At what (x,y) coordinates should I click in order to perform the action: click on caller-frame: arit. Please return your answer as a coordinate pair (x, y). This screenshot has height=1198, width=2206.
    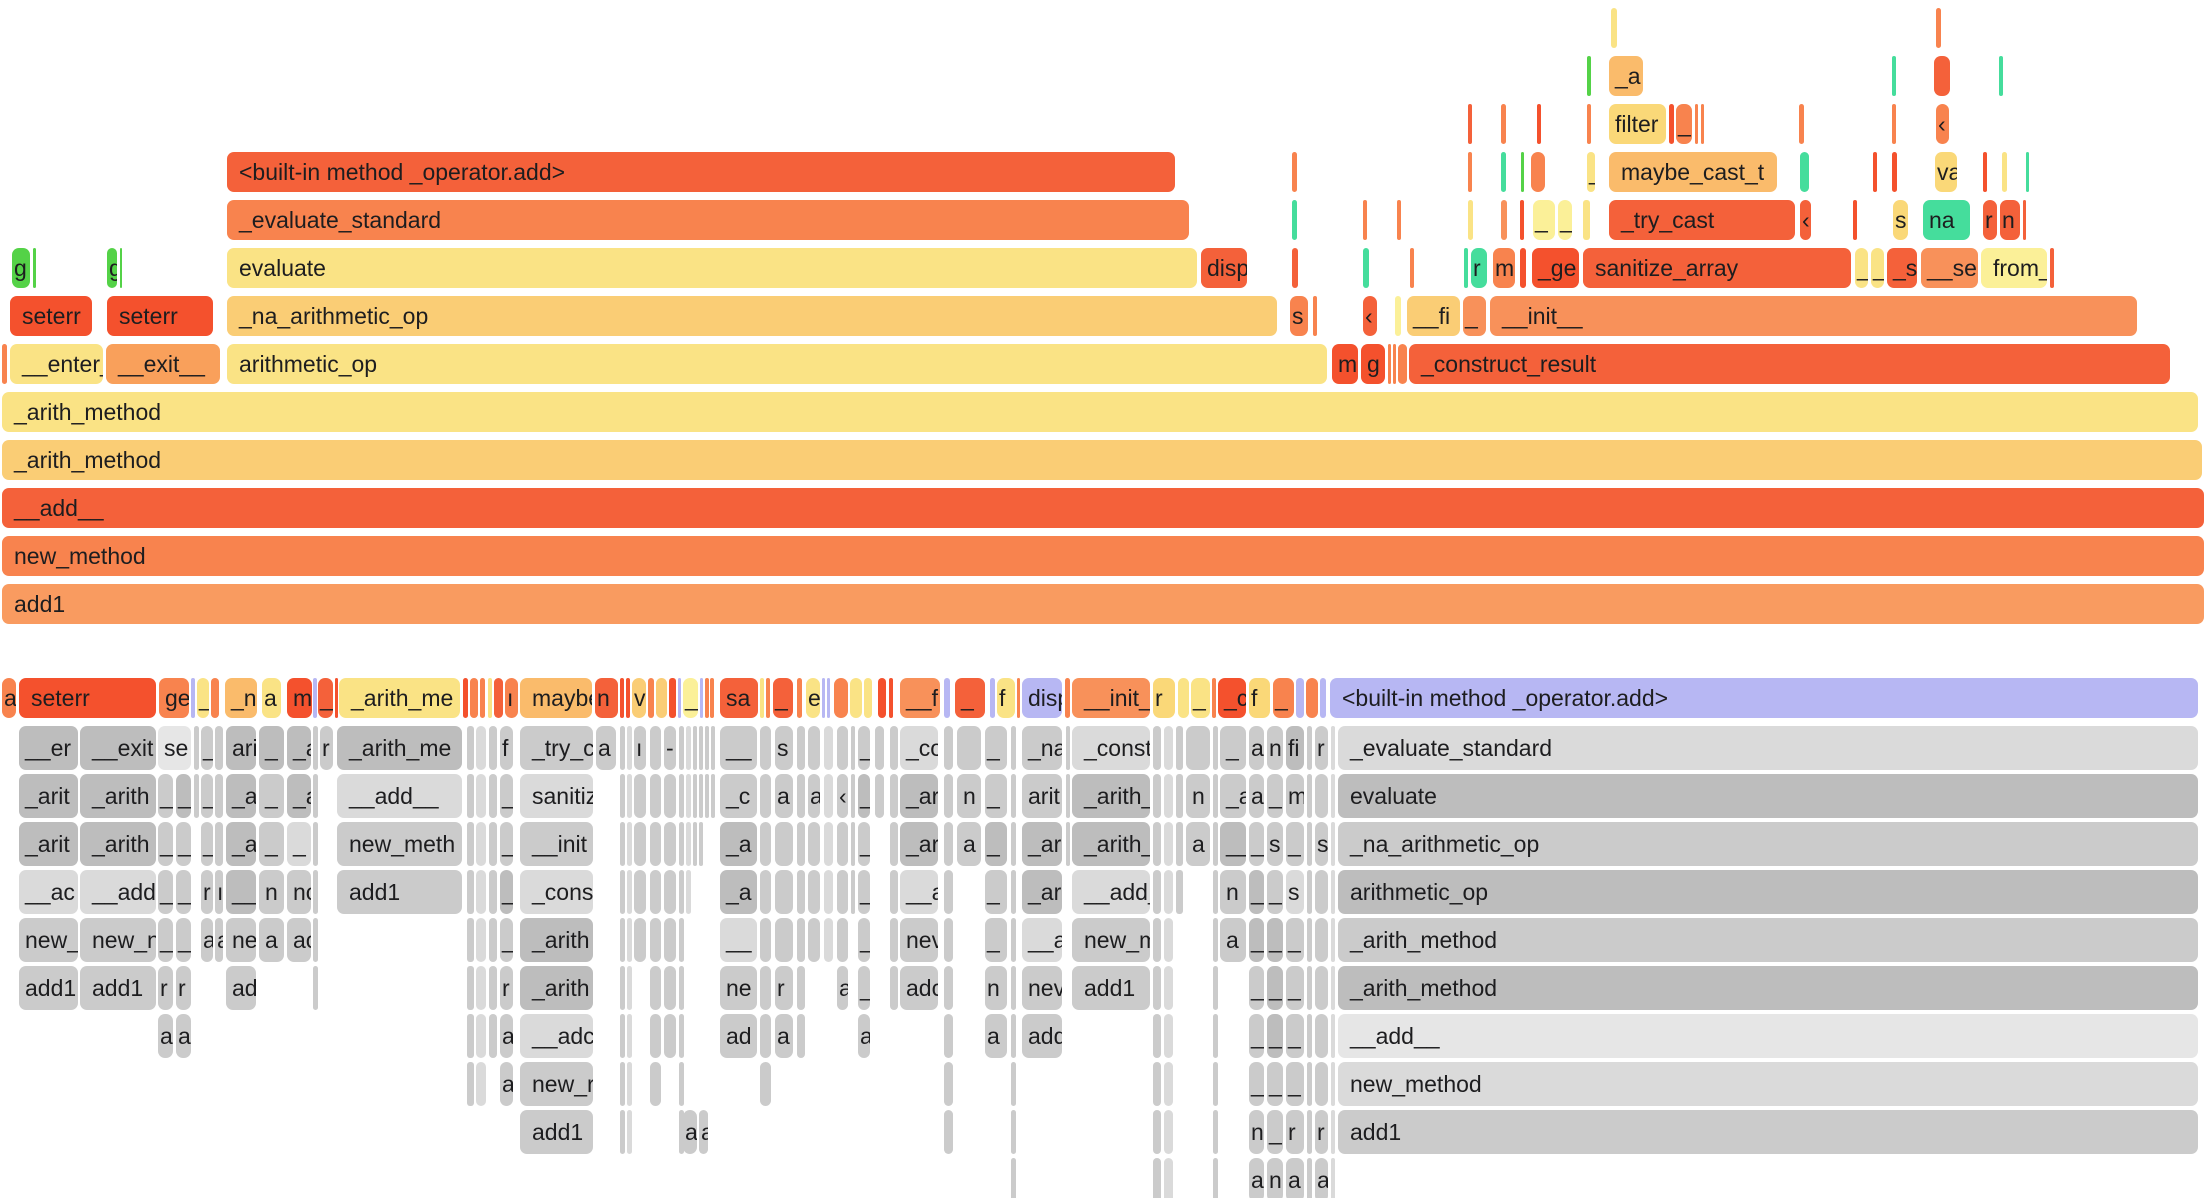
    Looking at the image, I should click on (1042, 796).